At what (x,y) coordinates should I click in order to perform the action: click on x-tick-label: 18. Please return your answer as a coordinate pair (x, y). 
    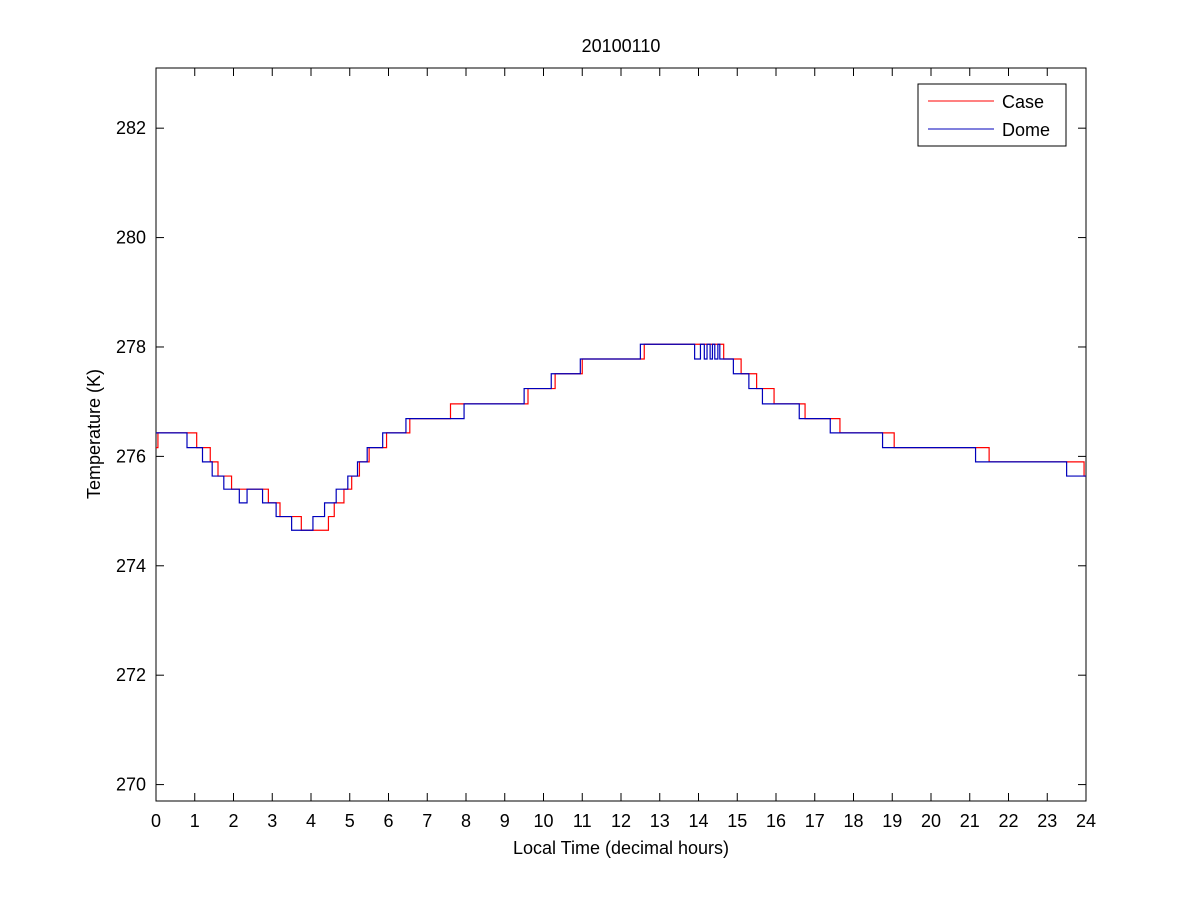
    Looking at the image, I should click on (853, 821).